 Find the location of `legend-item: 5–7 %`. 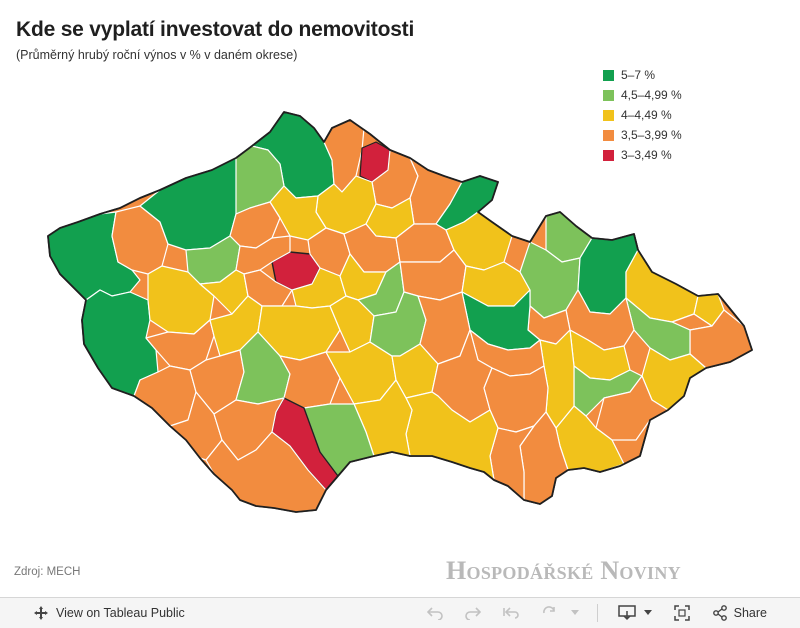

legend-item: 5–7 % is located at coordinates (642, 75).